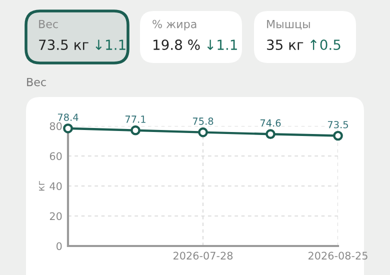  What do you see at coordinates (285, 45) in the screenshot?
I see `text: 35 кг` at bounding box center [285, 45].